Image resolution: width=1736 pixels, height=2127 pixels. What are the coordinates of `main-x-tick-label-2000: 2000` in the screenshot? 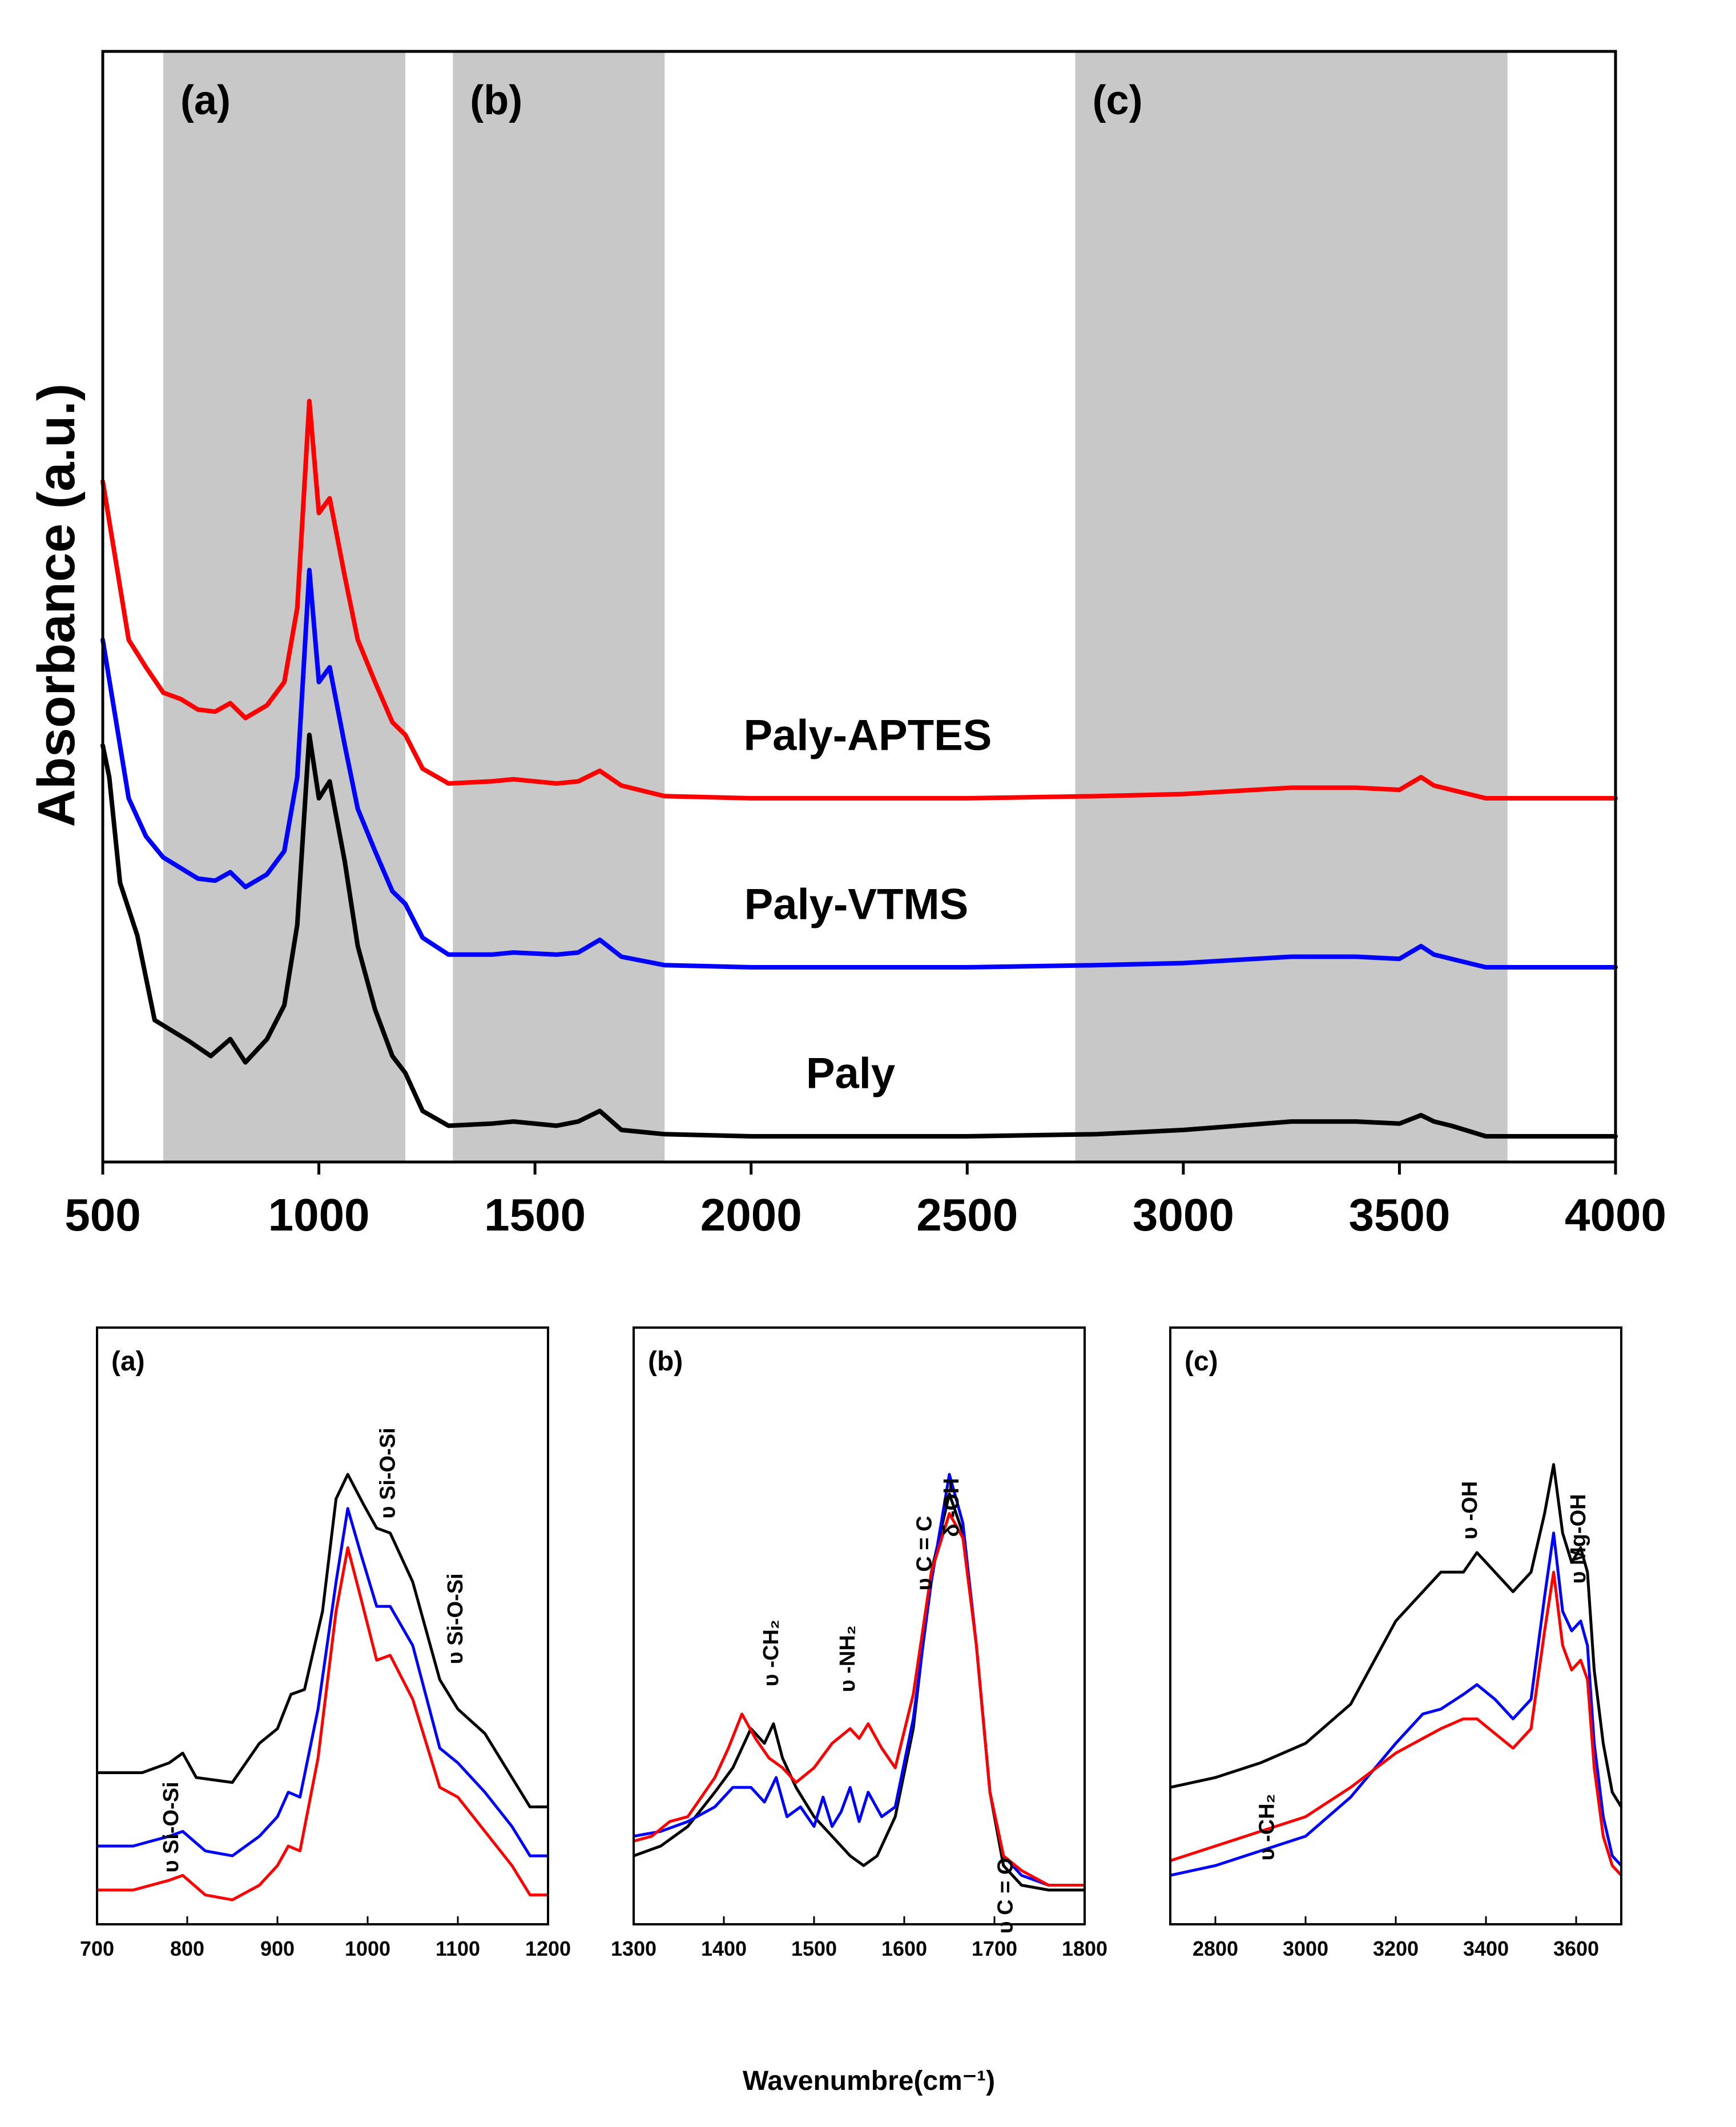 It's located at (751, 1214).